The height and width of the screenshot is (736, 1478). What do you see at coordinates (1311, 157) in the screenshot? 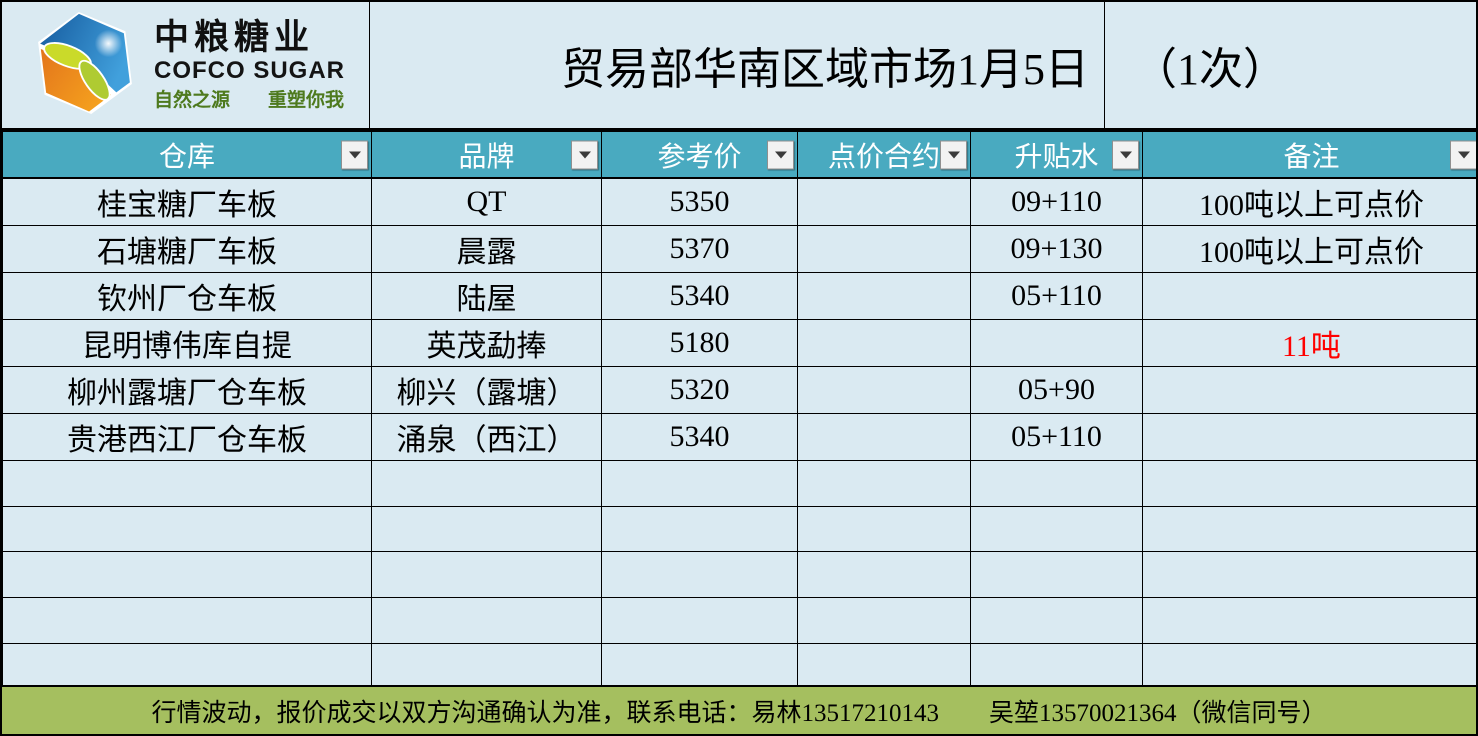
I see `column-header-label: 备注` at bounding box center [1311, 157].